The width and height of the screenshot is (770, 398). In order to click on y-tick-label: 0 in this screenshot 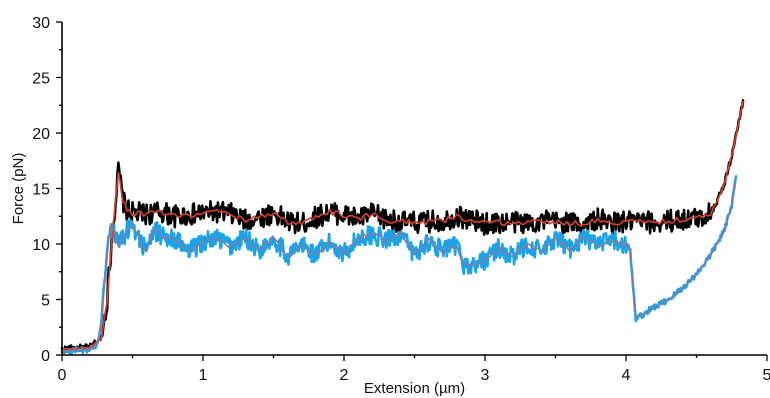, I will do `click(45, 356)`.